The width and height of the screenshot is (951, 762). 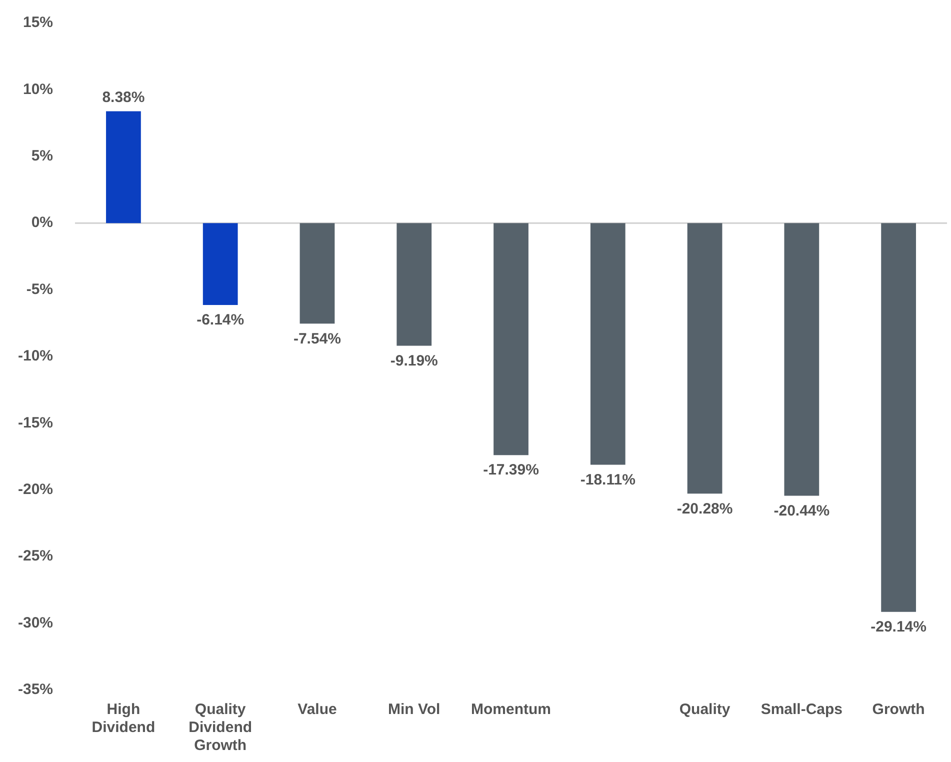 I want to click on x-tick-label: Momentum, so click(x=511, y=709).